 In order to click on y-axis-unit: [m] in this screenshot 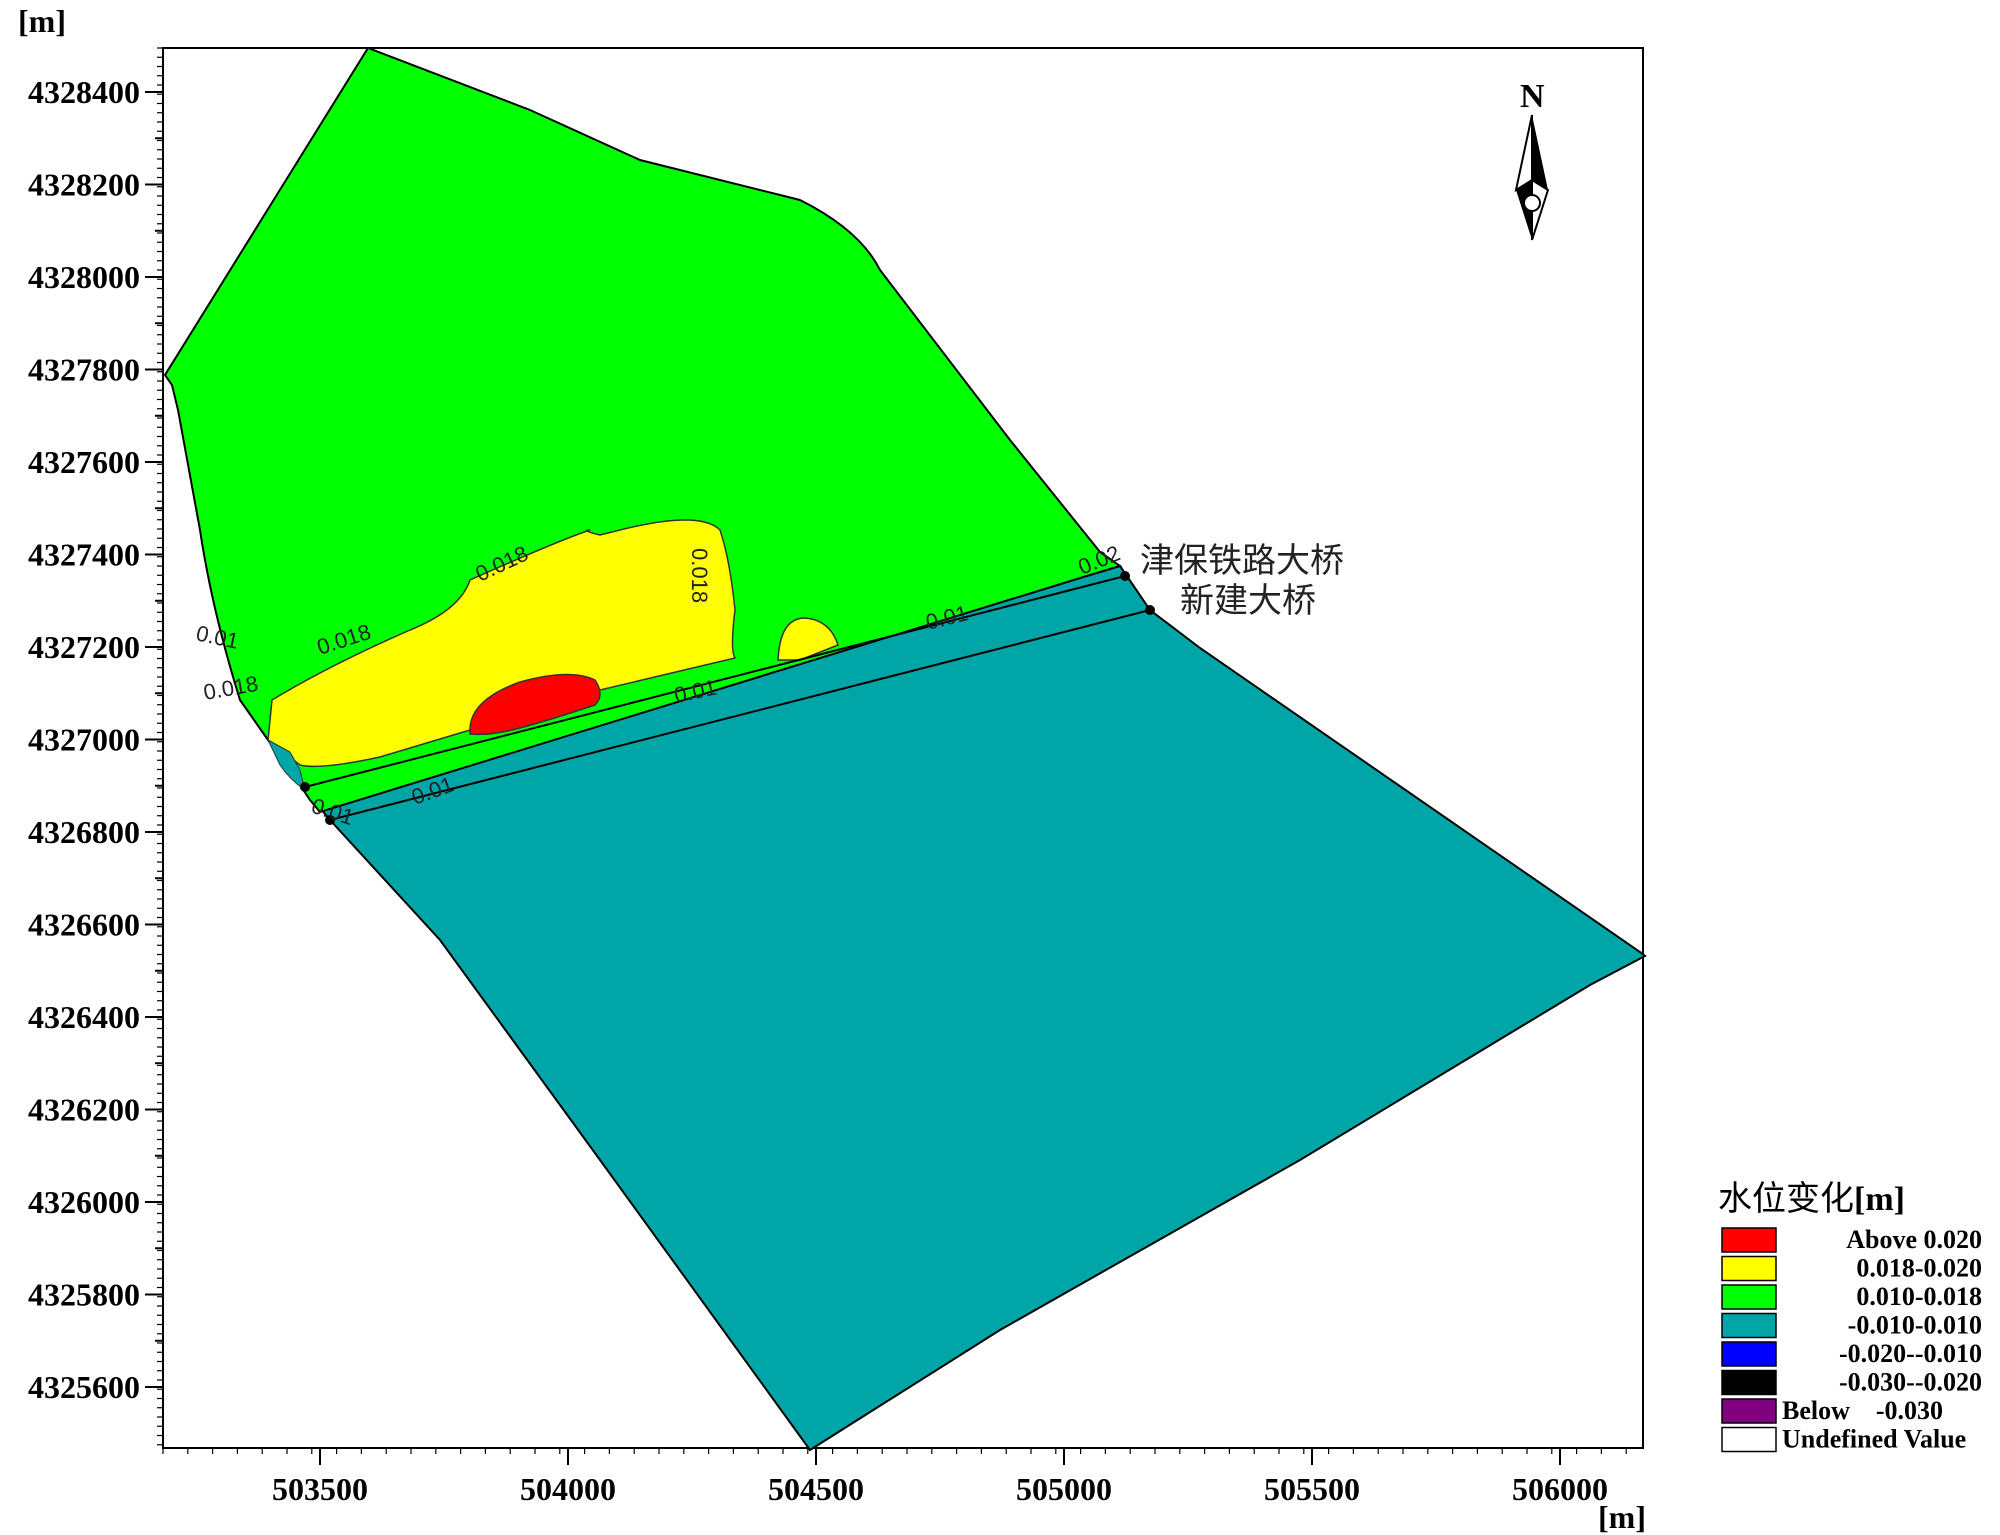, I will do `click(42, 21)`.